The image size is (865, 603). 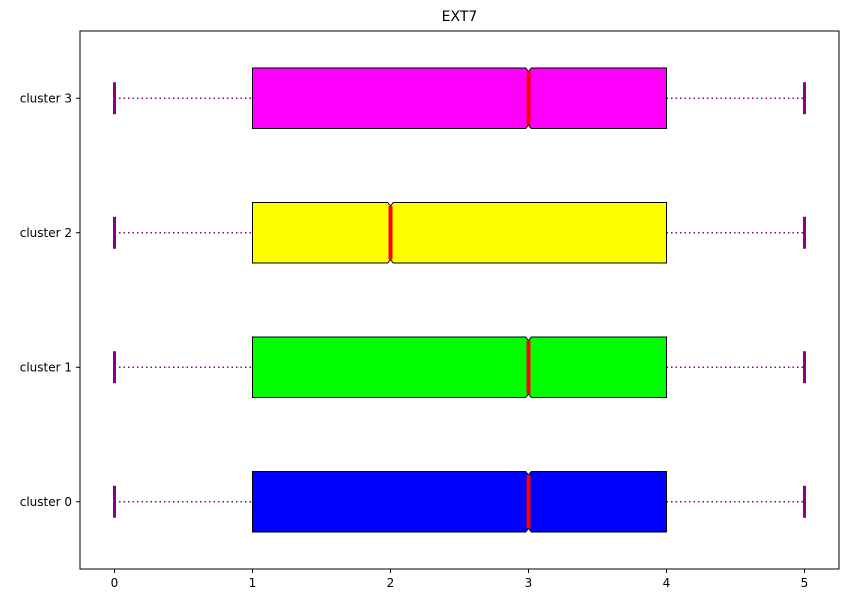 I want to click on y-tick-label-1: cluster 1, so click(x=46, y=367).